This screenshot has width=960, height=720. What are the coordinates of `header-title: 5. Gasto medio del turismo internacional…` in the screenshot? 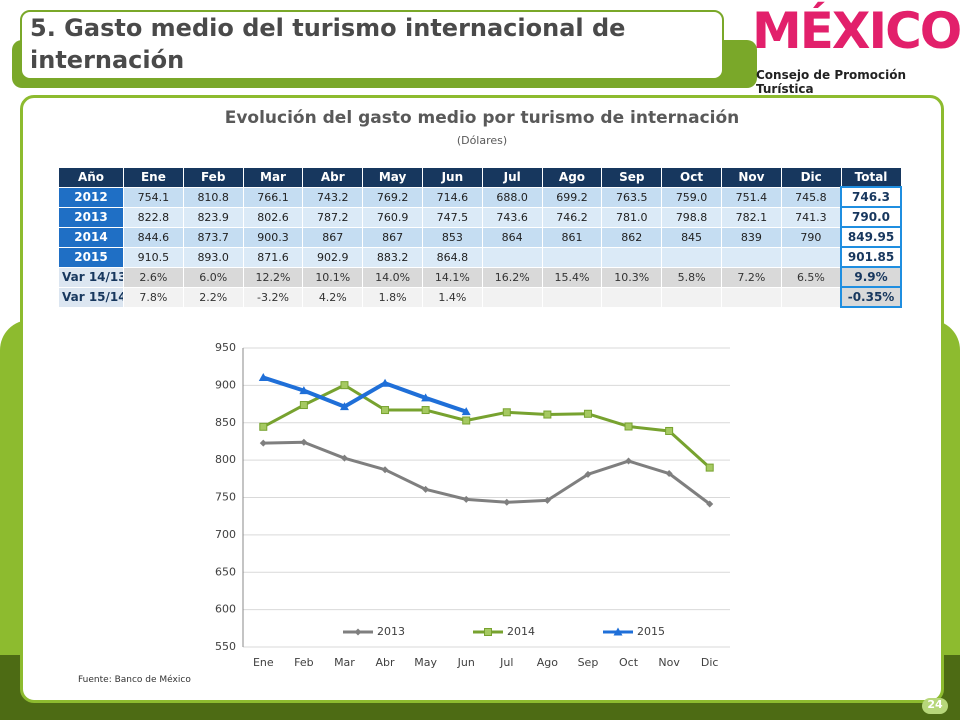 It's located at (328, 44).